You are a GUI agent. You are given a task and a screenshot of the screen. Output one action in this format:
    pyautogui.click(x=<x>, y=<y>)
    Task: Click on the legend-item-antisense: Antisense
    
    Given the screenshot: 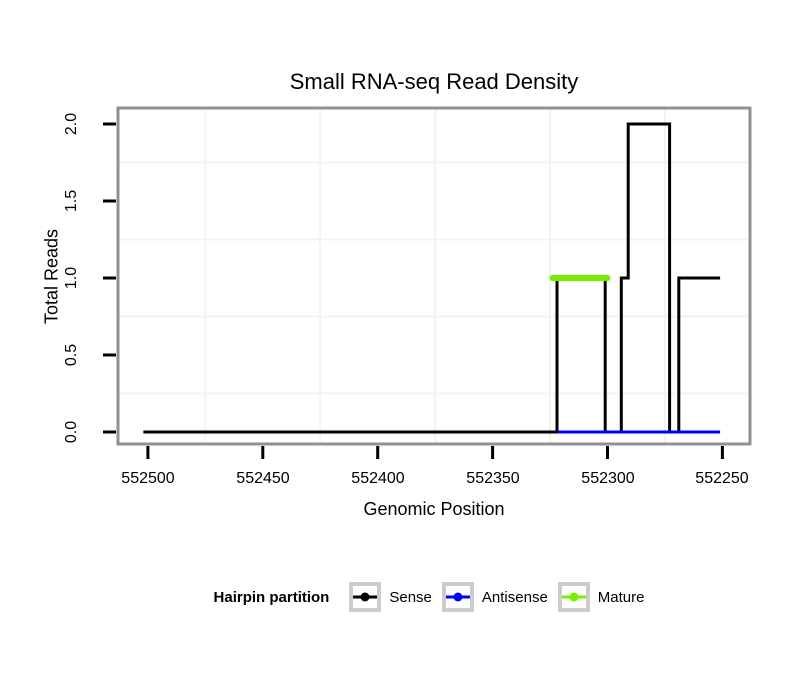 What is the action you would take?
    pyautogui.click(x=494, y=597)
    